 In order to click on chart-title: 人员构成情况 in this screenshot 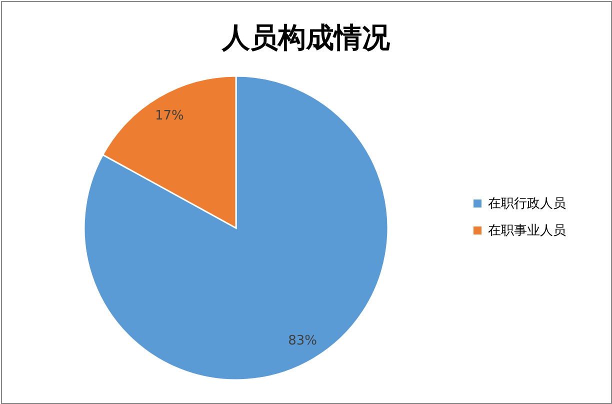, I will do `click(306, 37)`.